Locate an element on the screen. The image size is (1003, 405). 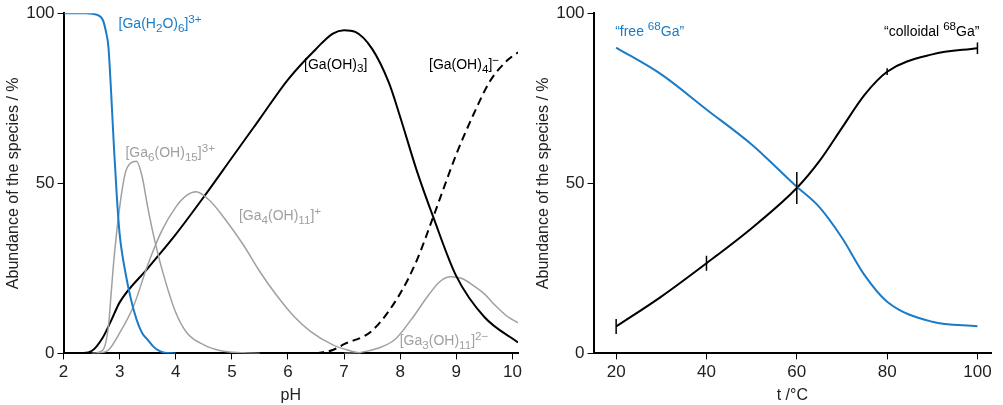
series-label: [Ga$_{6}$(OH)$_{15}$]$^{3+}$ is located at coordinates (170, 152).